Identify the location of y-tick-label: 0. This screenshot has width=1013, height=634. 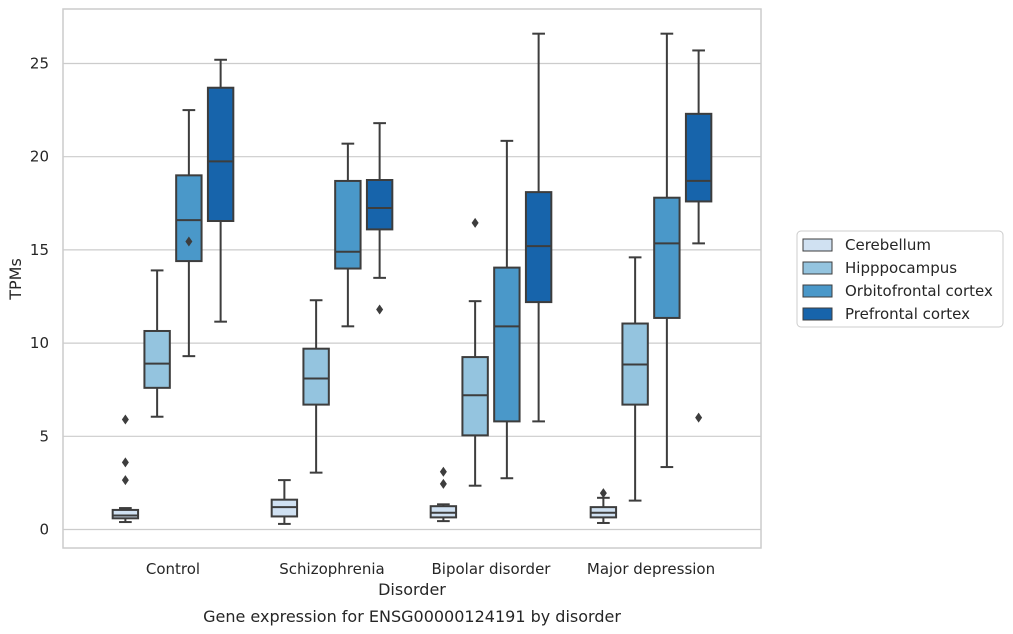
(44, 530).